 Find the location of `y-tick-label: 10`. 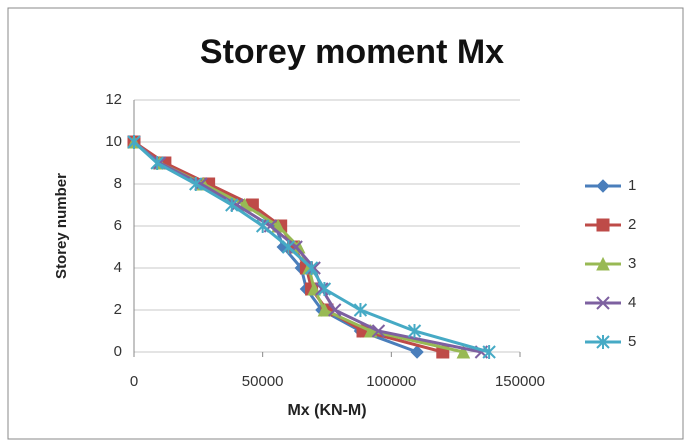

y-tick-label: 10 is located at coordinates (113, 141).